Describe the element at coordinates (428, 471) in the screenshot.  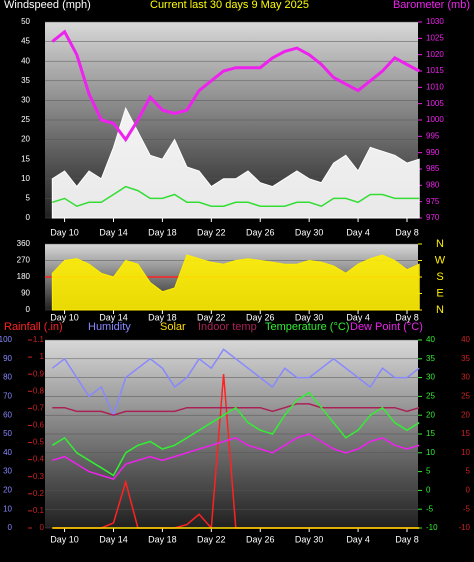
I see `y2-tick-label: 5` at that location.